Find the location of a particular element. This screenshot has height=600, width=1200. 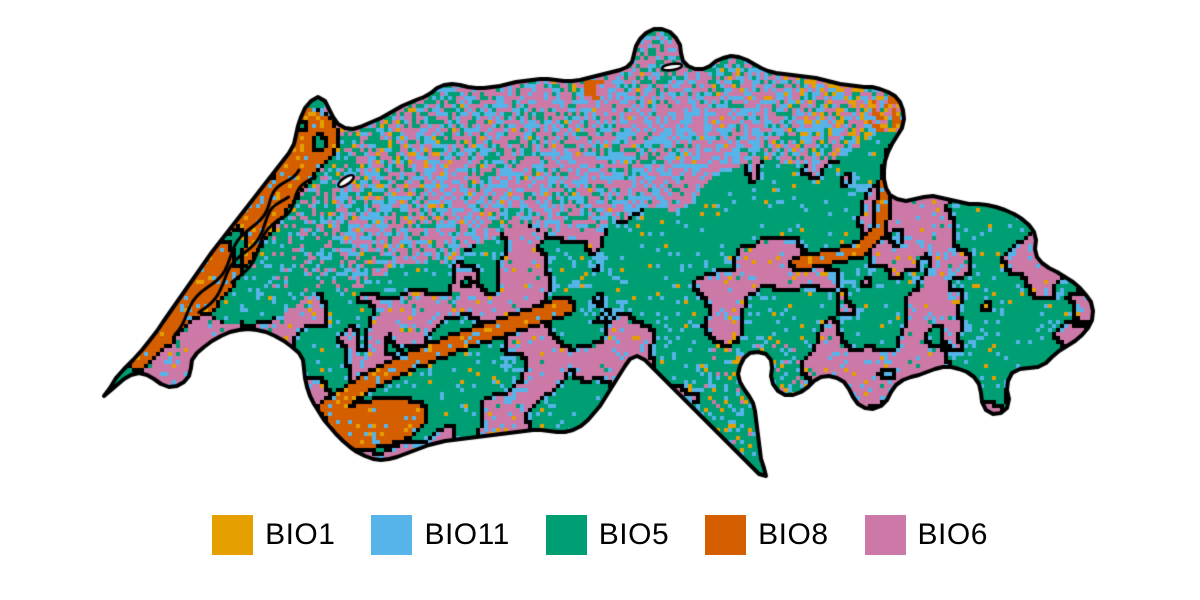

legend-swatch-bio5 is located at coordinates (566, 535).